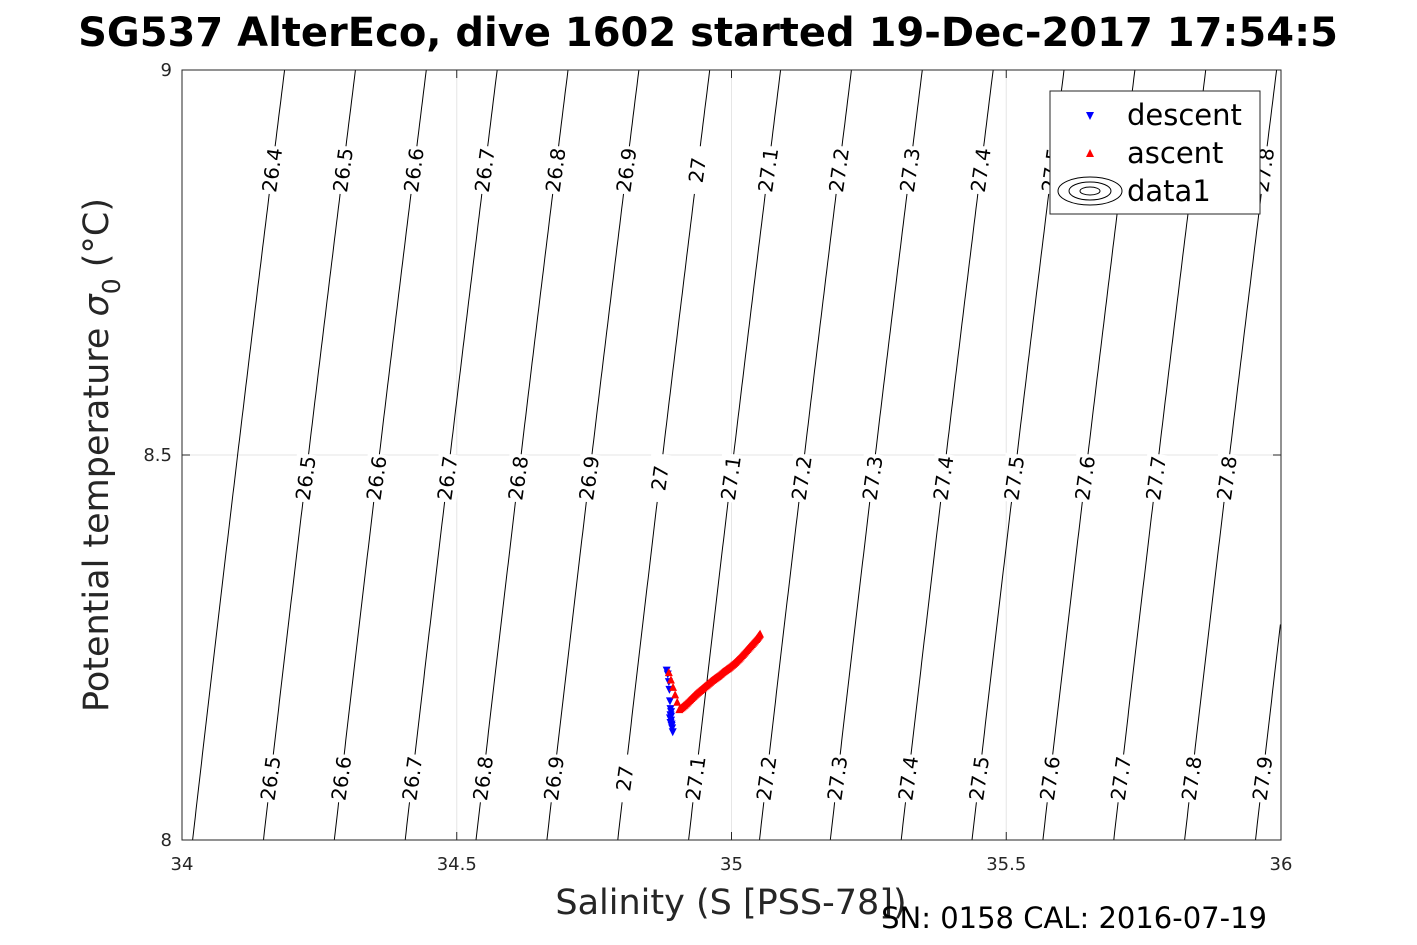 The height and width of the screenshot is (945, 1417). What do you see at coordinates (111, 286) in the screenshot?
I see `y-axis-label-subscript: 0` at bounding box center [111, 286].